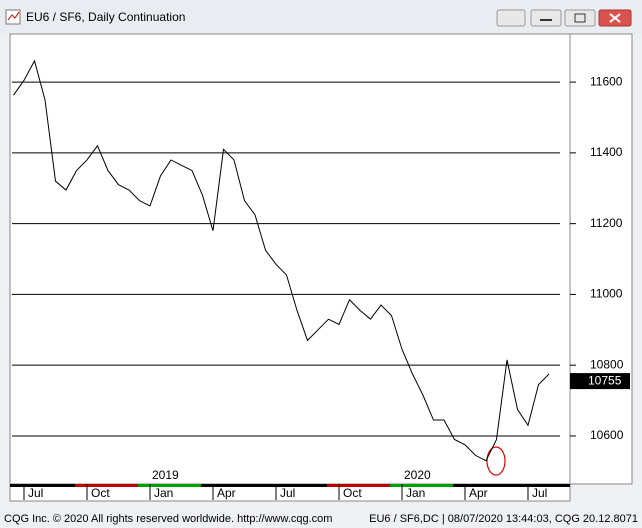 This screenshot has height=528, width=642. What do you see at coordinates (105, 17) in the screenshot?
I see `window-title: EU6 / SF6, Daily Continuation` at bounding box center [105, 17].